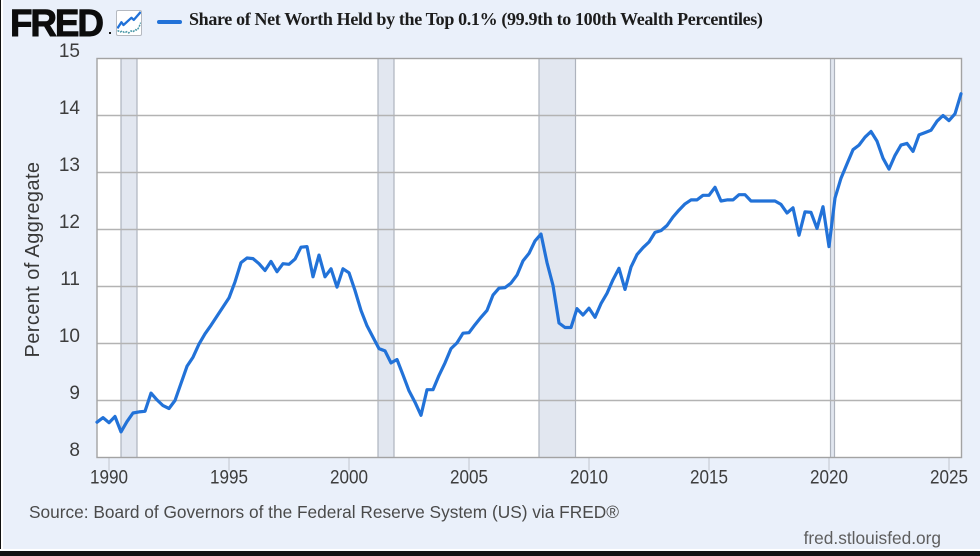  I want to click on svg-text: 8, so click(74, 450).